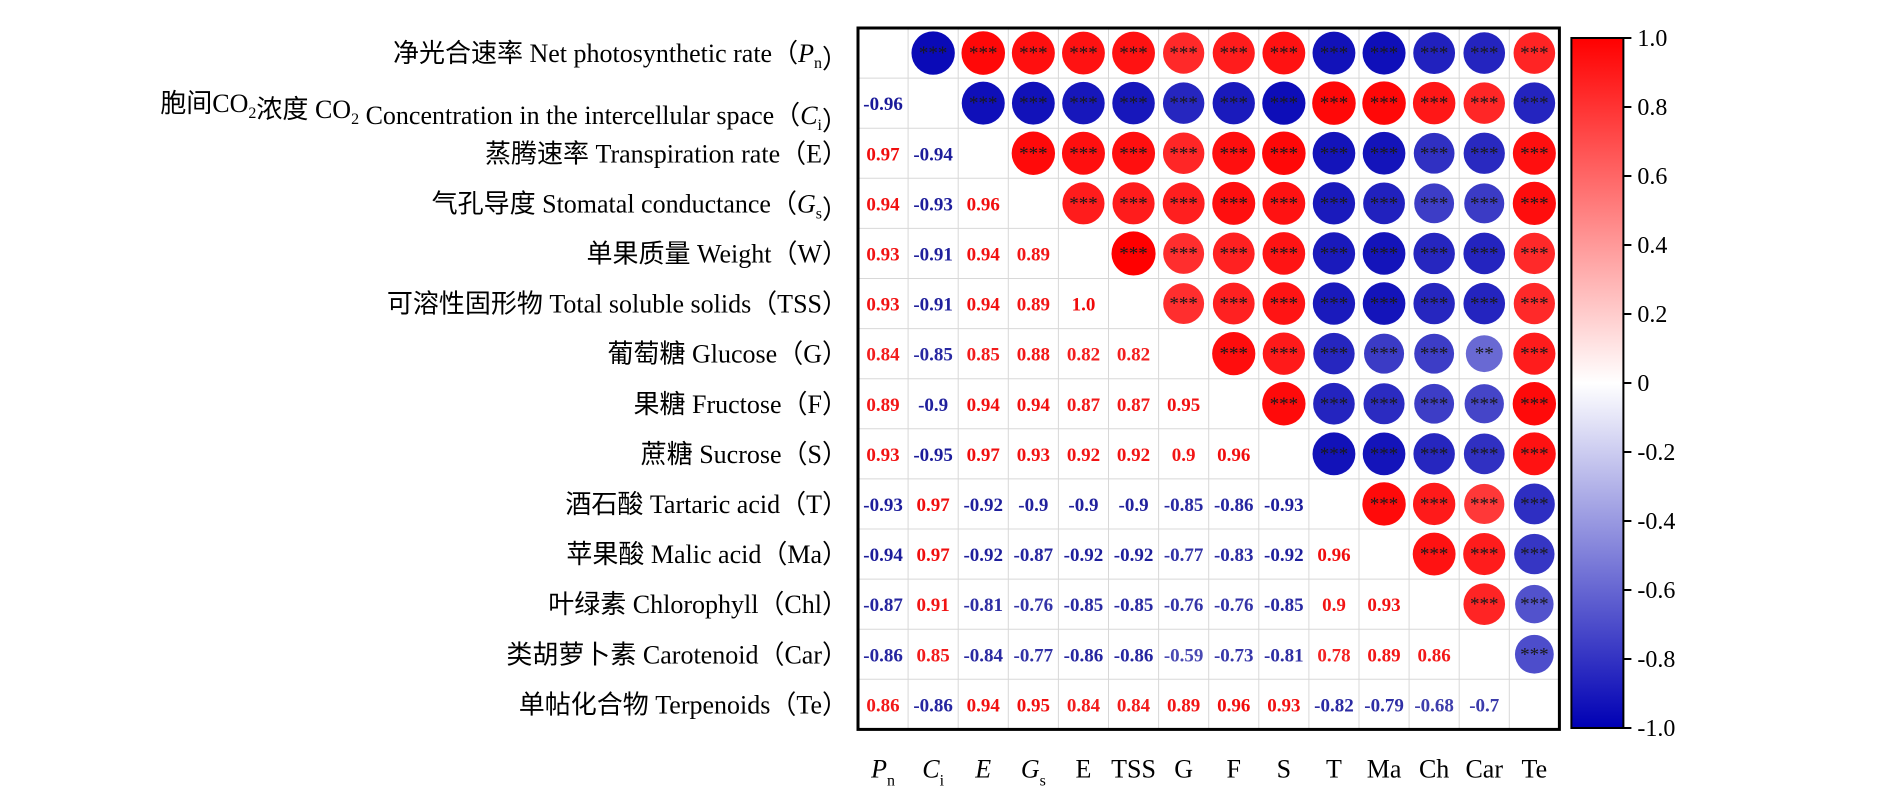 Image resolution: width=1890 pixels, height=806 pixels. Describe the element at coordinates (1656, 453) in the screenshot. I see `colorbar-tick-label: -0.2` at that location.